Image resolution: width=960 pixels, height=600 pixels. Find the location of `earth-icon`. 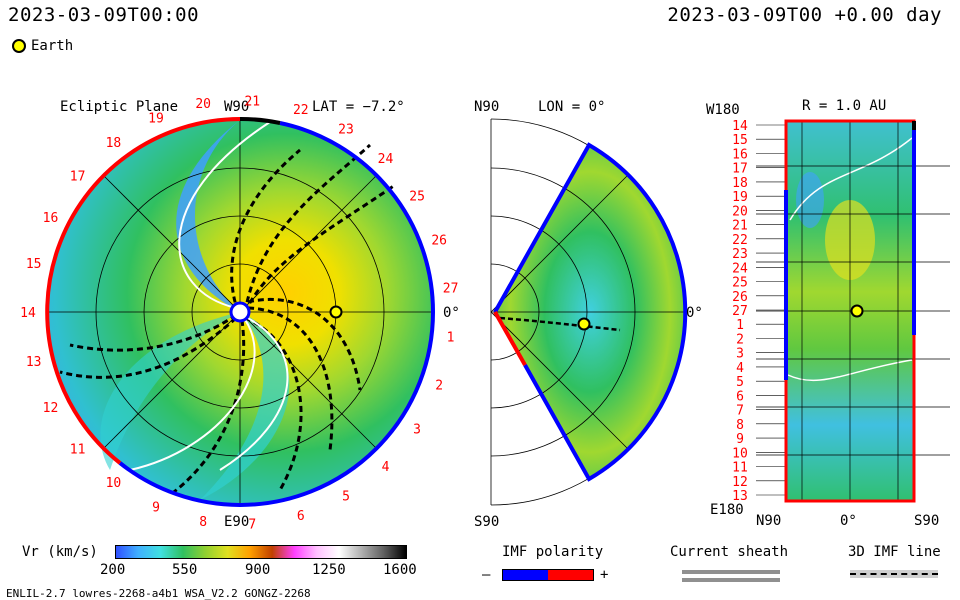

earth-icon is located at coordinates (19, 46).